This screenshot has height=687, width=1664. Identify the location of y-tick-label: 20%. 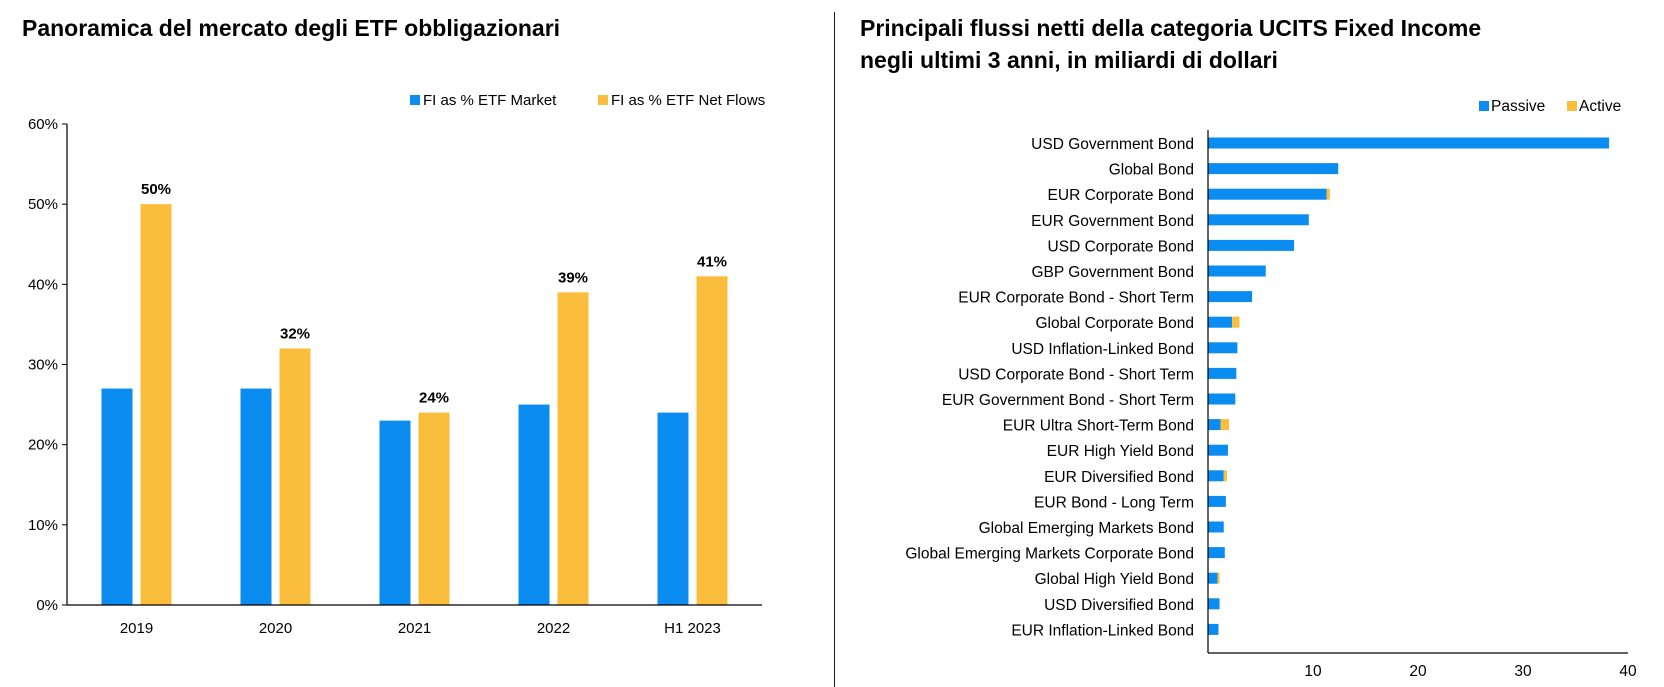
(43, 445).